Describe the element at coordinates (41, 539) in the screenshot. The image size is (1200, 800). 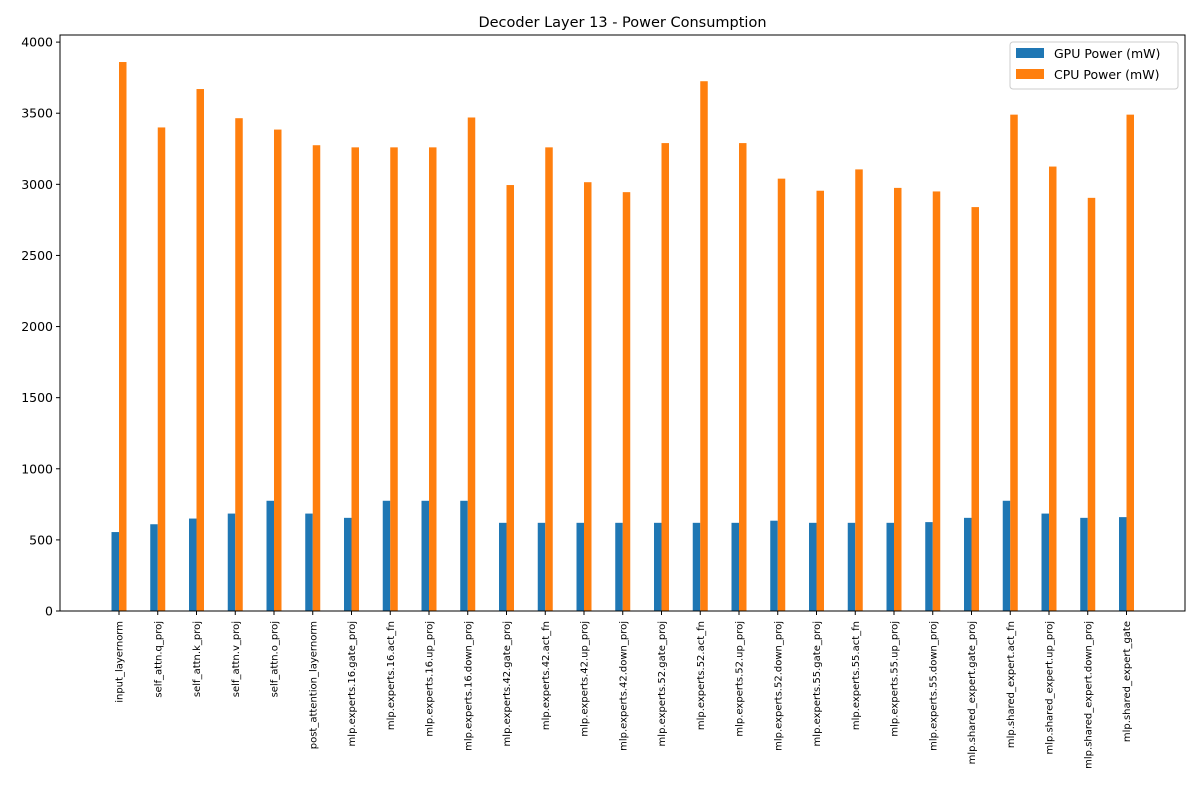
I see `y-tick-label: 500` at that location.